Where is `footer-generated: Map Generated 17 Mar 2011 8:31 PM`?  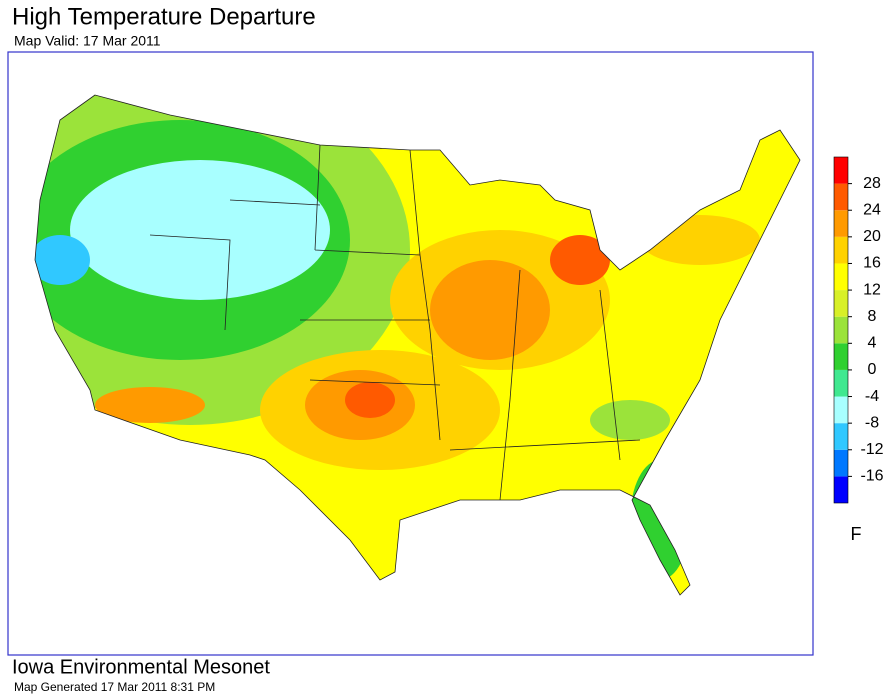 footer-generated: Map Generated 17 Mar 2011 8:31 PM is located at coordinates (114, 687).